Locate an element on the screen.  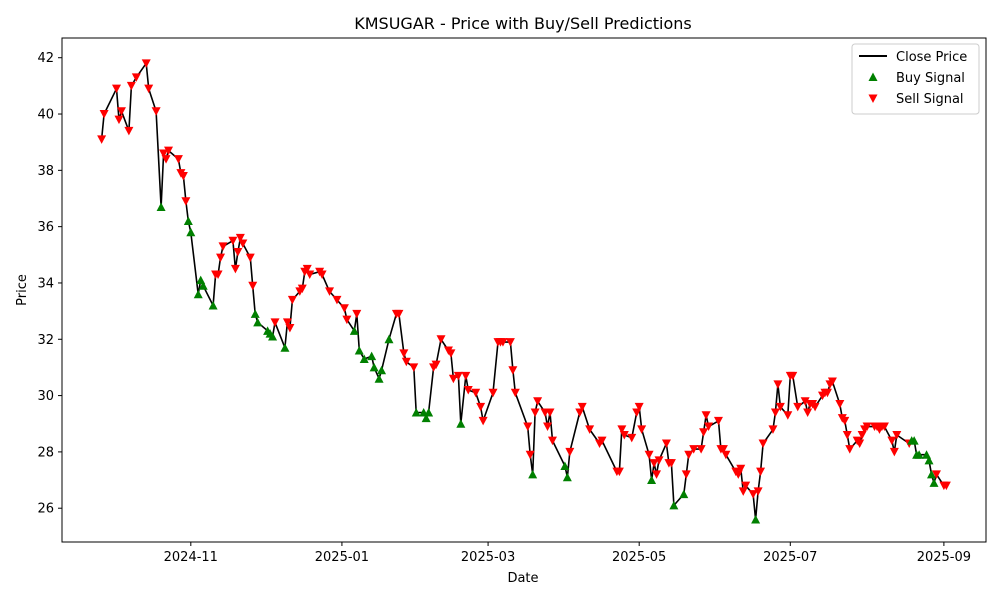
legend-sell-marker is located at coordinates (873, 98).